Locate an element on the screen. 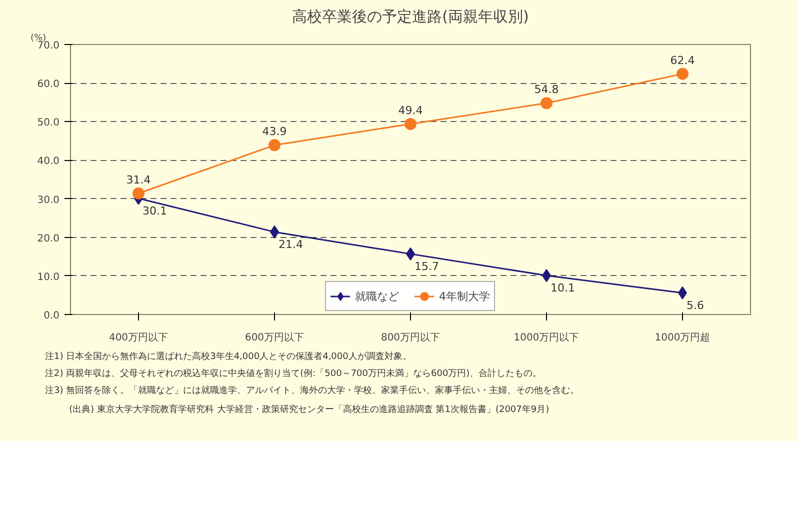  data-label: 30.1 is located at coordinates (154, 211).